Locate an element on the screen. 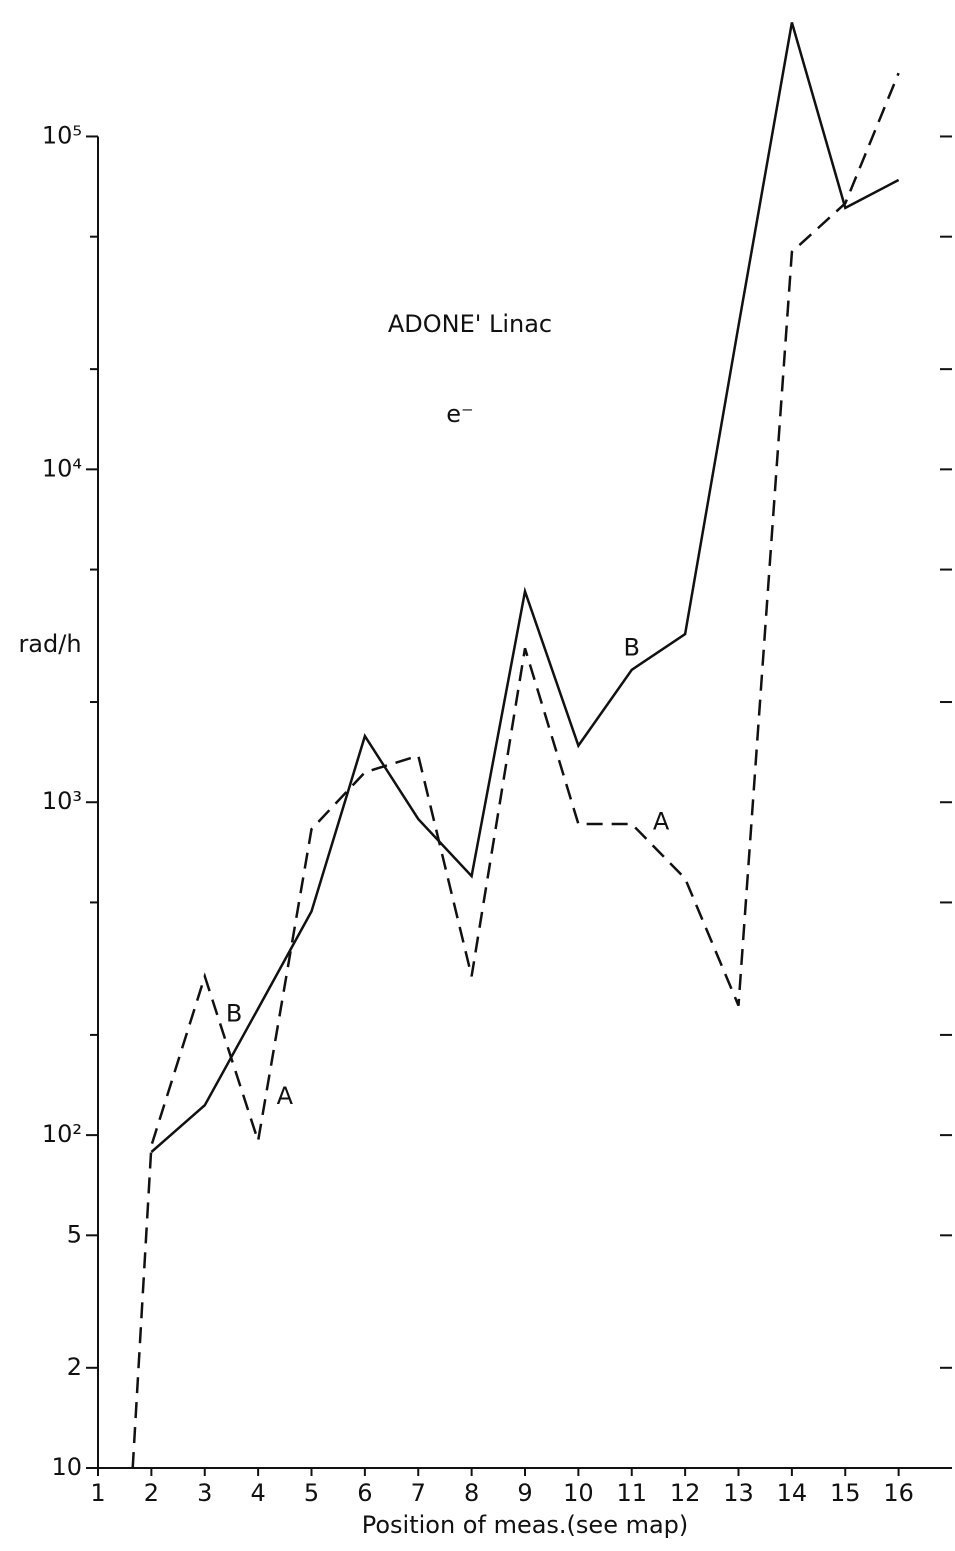  x-tick-label: 14 is located at coordinates (792, 1493).